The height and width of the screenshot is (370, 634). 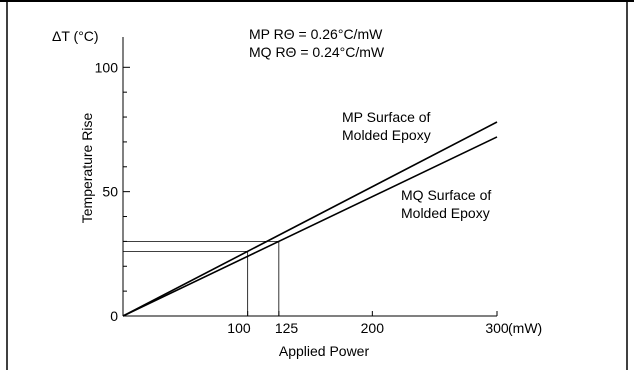 What do you see at coordinates (386, 135) in the screenshot?
I see `series-label-mp-line2: Molded Epoxy` at bounding box center [386, 135].